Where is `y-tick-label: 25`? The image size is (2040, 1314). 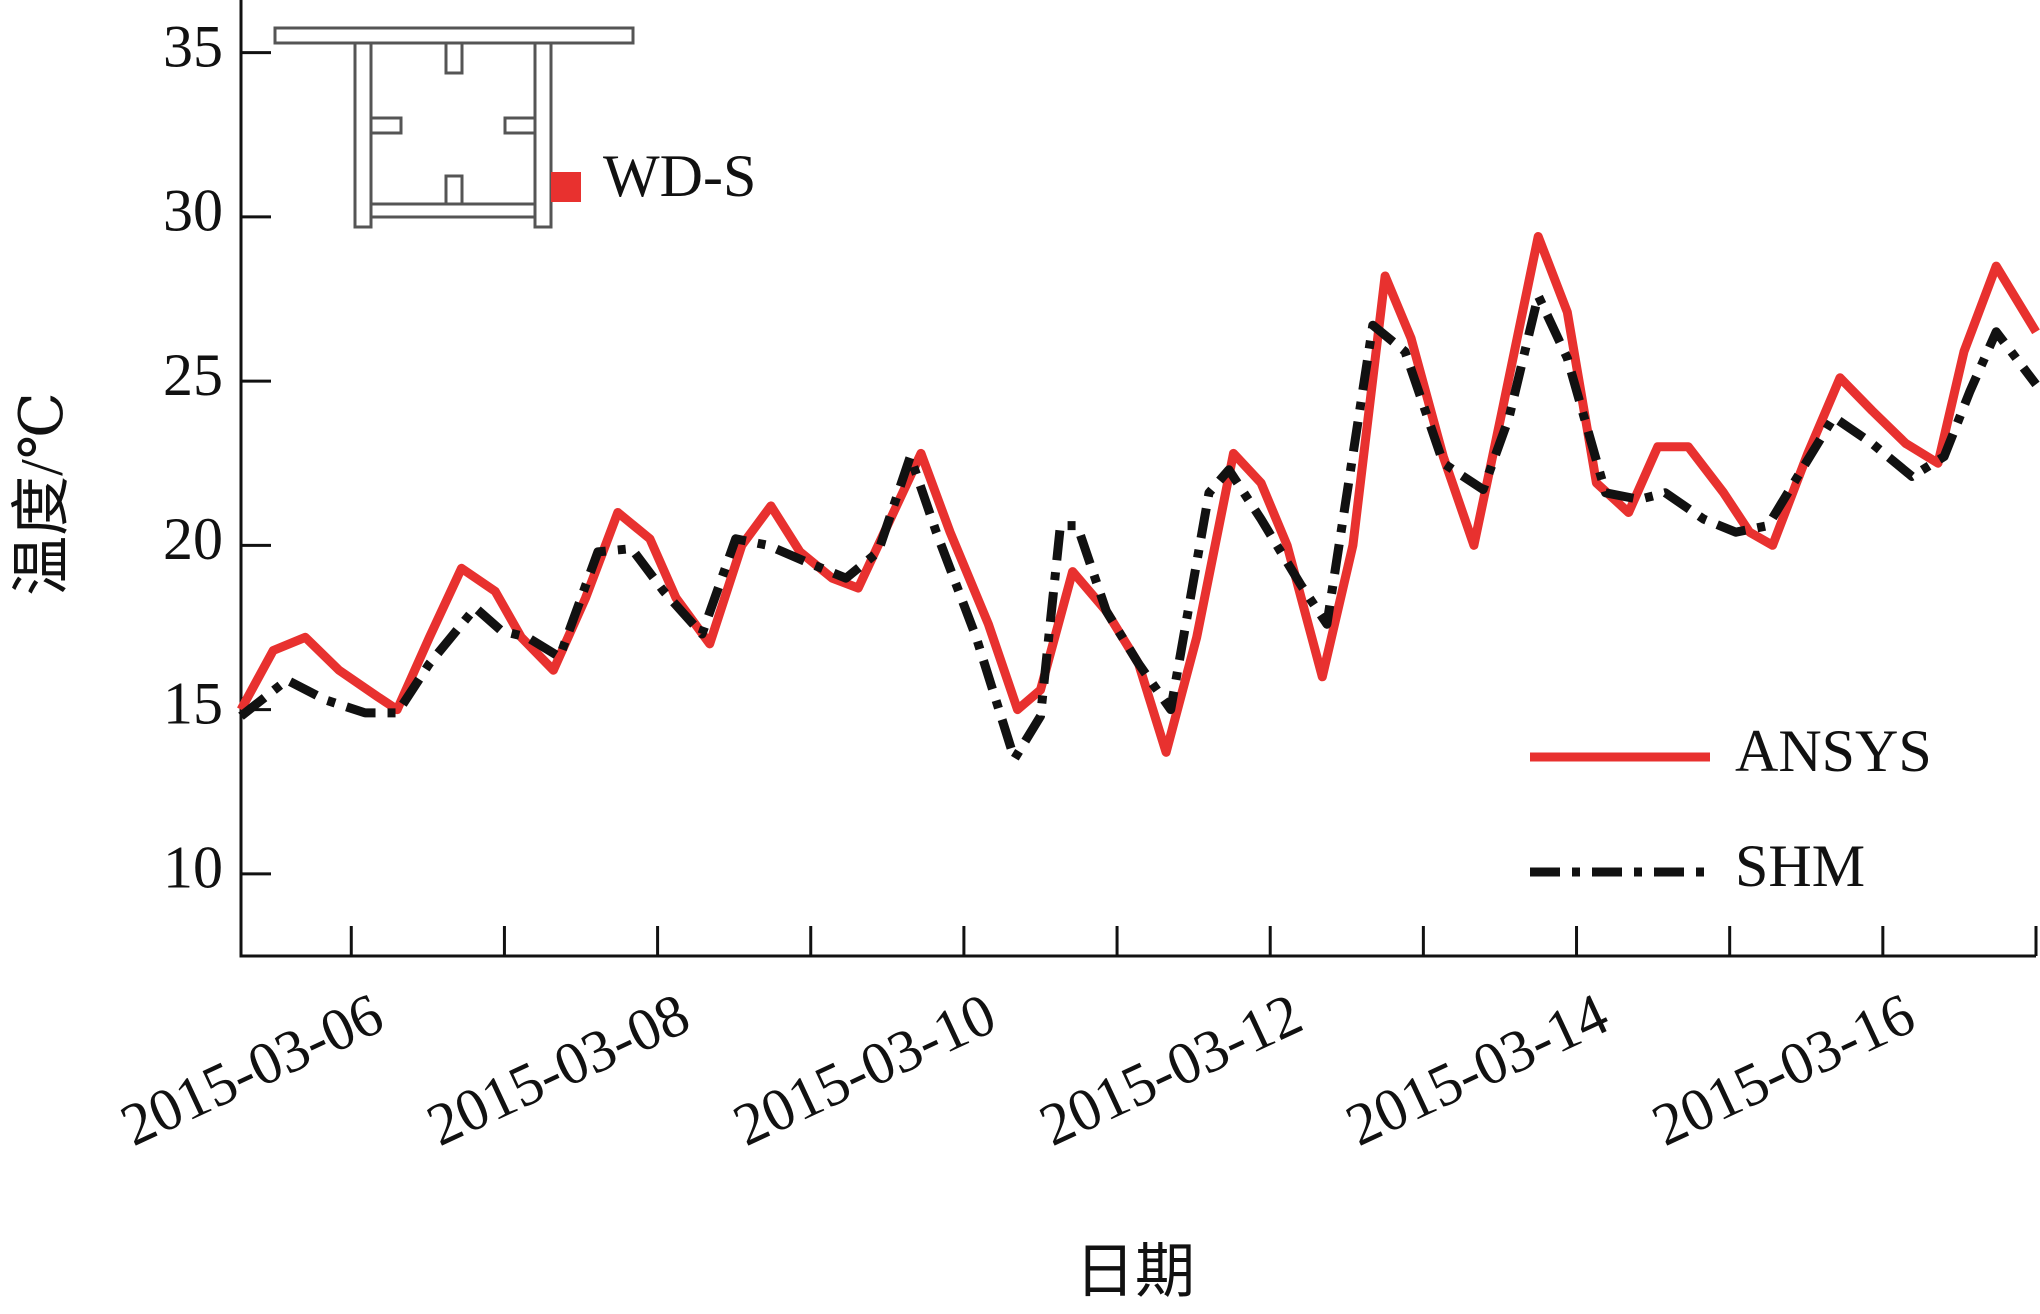 y-tick-label: 25 is located at coordinates (193, 375).